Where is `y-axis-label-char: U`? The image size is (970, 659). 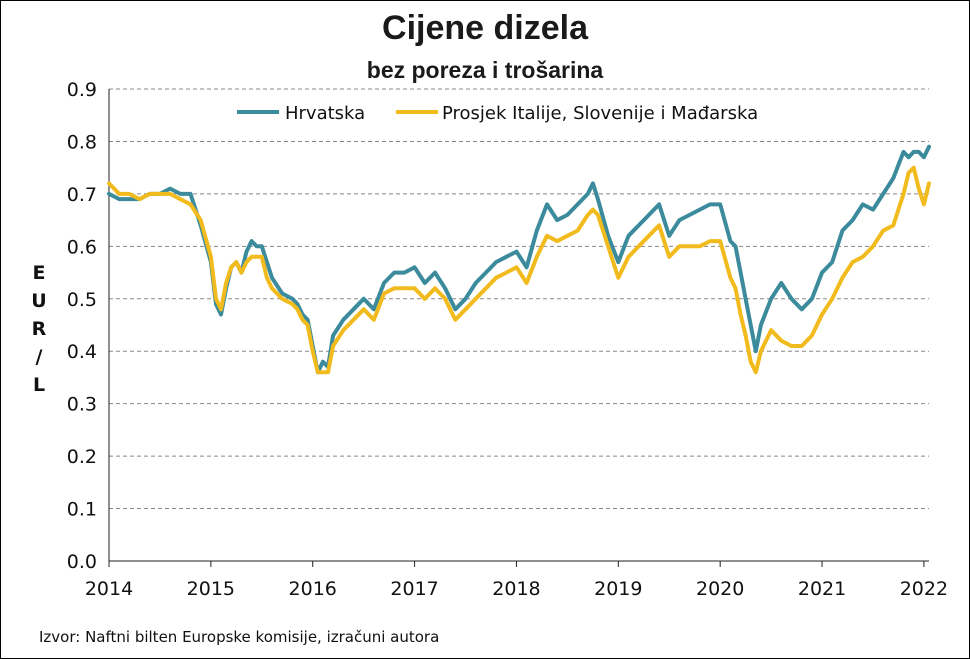
y-axis-label-char: U is located at coordinates (38, 301).